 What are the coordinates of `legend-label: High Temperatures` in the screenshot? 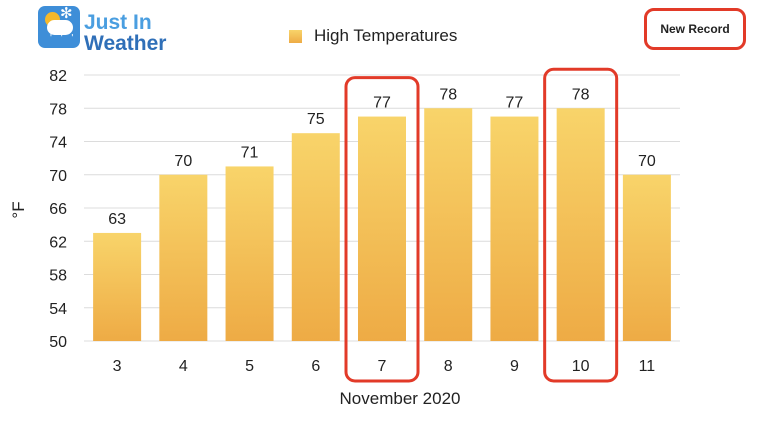 It's located at (386, 35).